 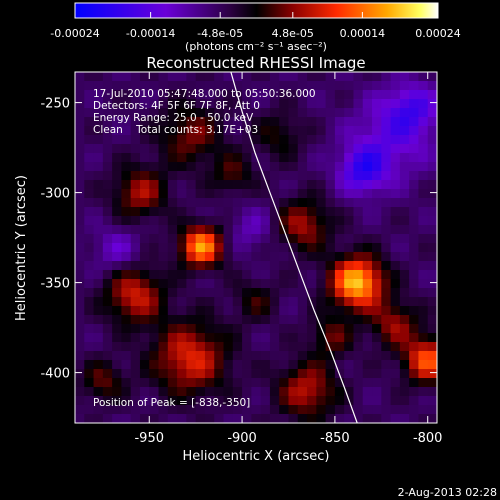 I want to click on y-tick-label: -250, so click(x=55, y=104).